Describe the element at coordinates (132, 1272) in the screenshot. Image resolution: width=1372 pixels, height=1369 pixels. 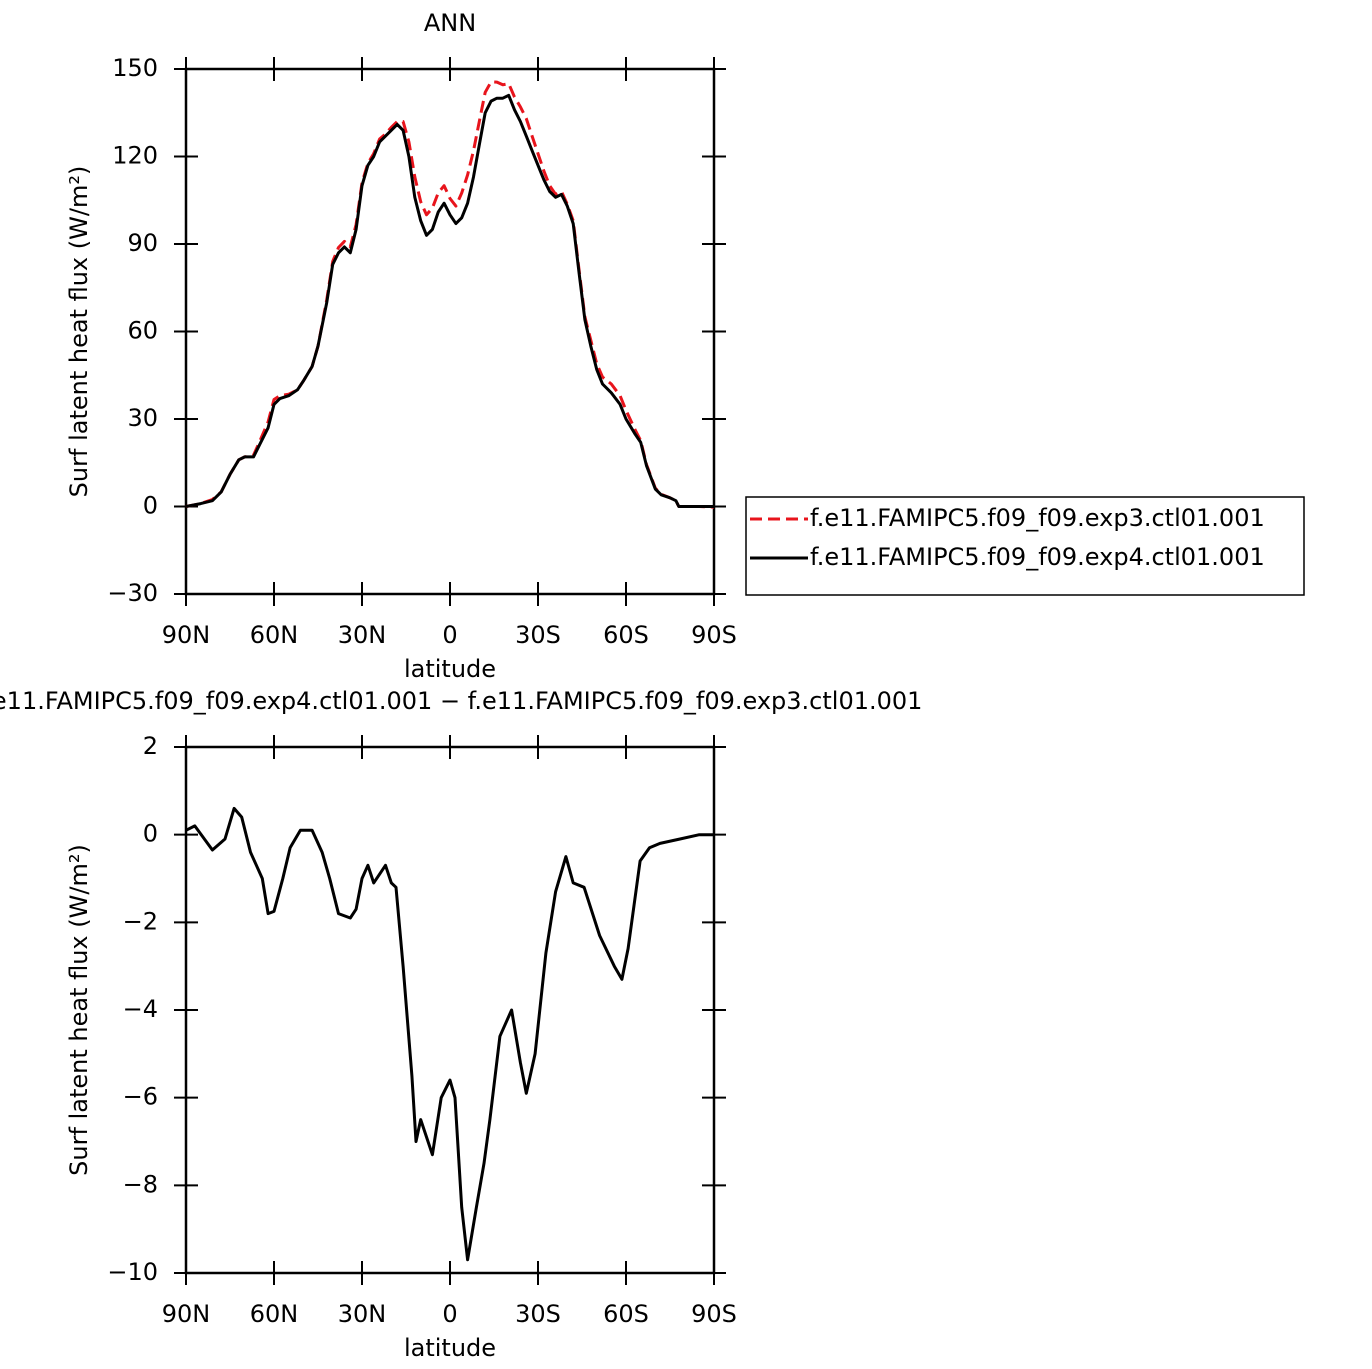
I see `y-tick-label: −10` at that location.